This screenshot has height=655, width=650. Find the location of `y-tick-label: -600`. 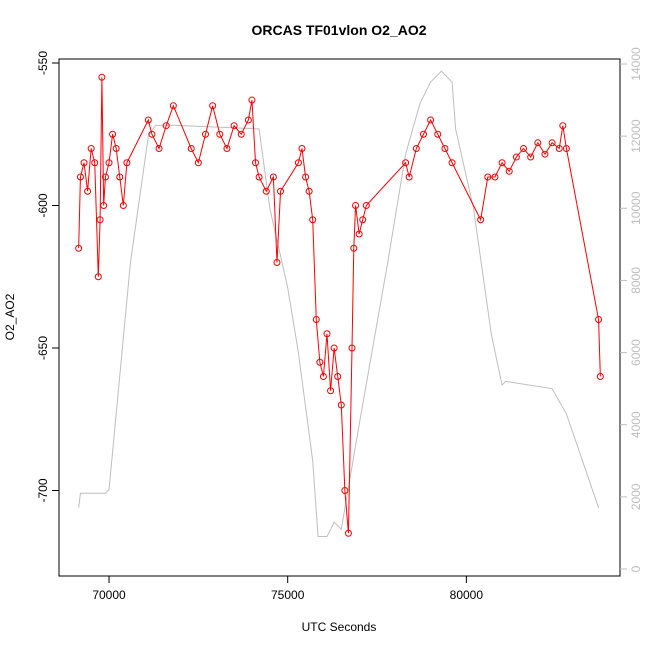

y-tick-label: -600 is located at coordinates (43, 205).